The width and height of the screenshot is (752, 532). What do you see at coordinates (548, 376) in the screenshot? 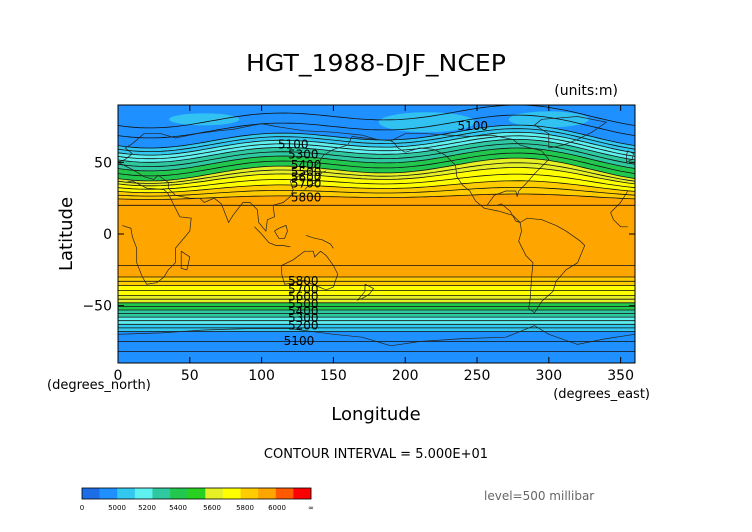
I see `x-tick-label-6: 300` at bounding box center [548, 376].